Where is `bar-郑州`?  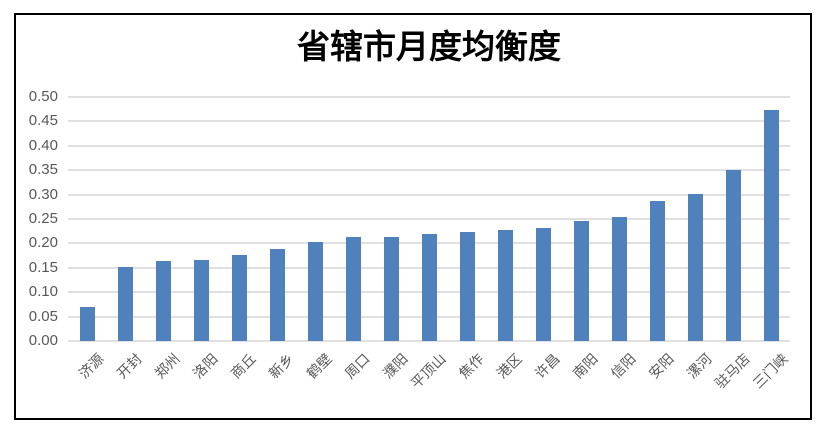
bar-郑州 is located at coordinates (163, 301).